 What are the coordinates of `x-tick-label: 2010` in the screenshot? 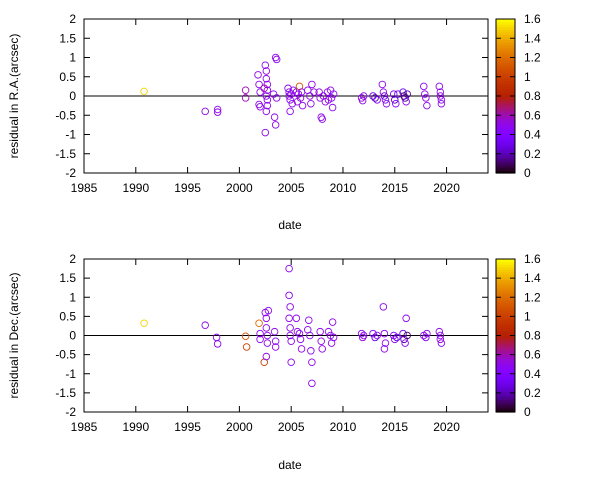 It's located at (343, 188).